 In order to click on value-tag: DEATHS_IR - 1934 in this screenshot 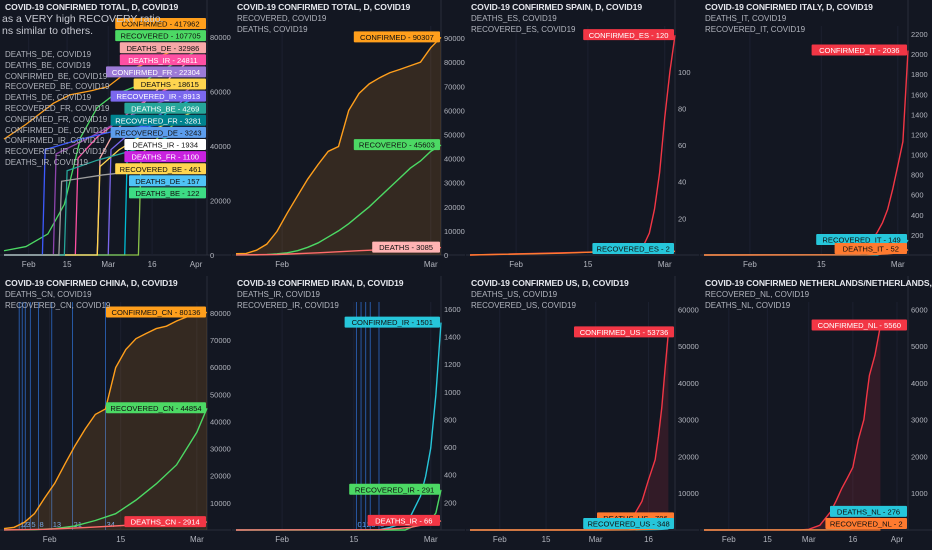, I will do `click(165, 144)`.